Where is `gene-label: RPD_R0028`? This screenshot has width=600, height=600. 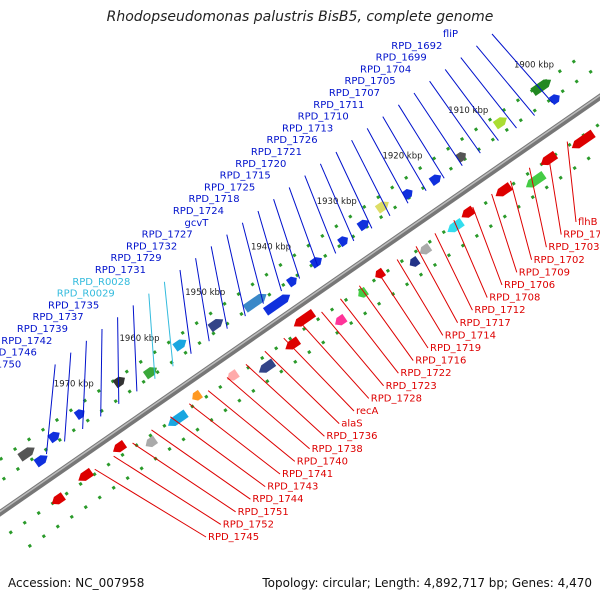
gene-label: RPD_R0028 is located at coordinates (101, 282).